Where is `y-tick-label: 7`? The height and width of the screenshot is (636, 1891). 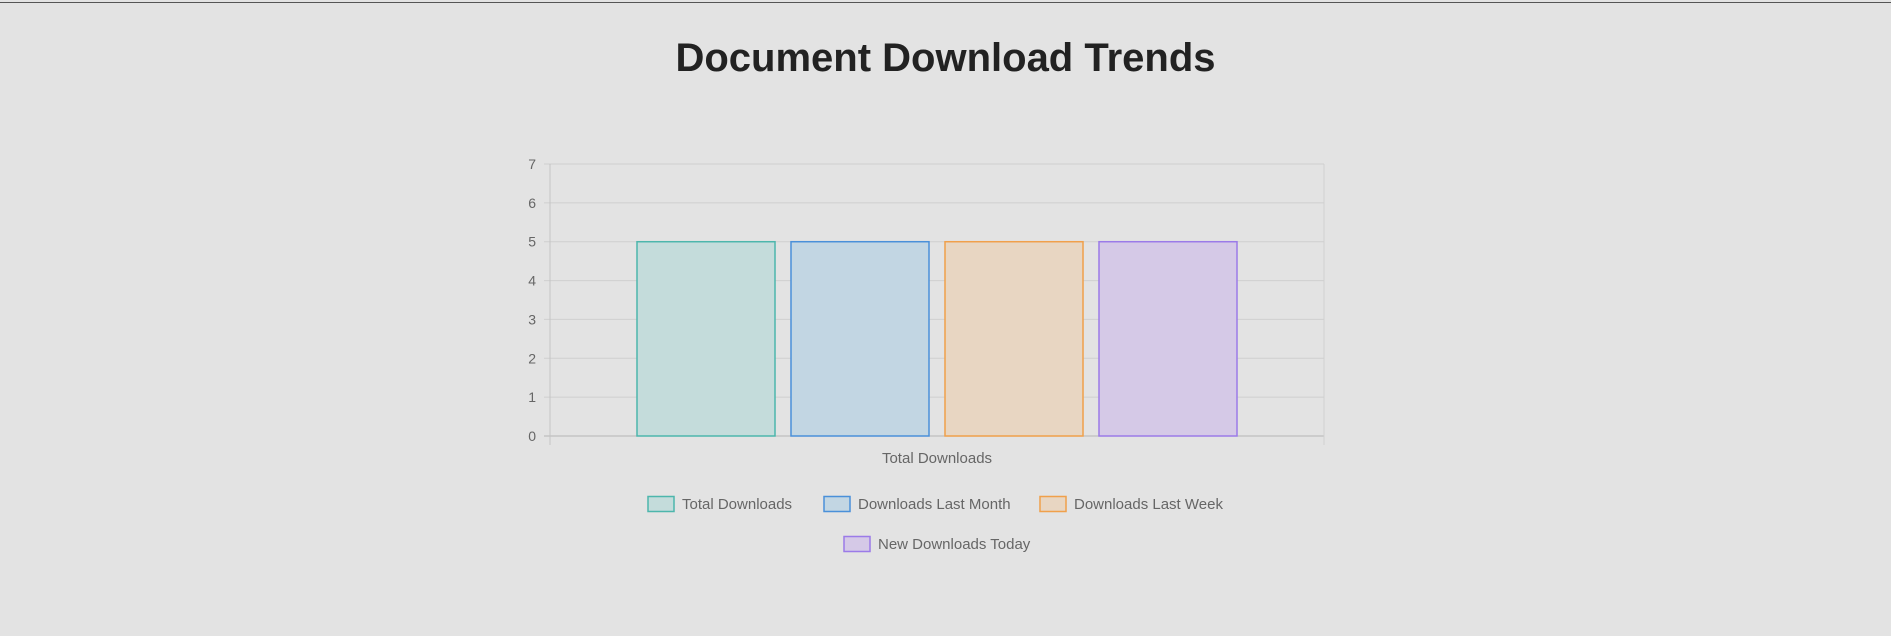 y-tick-label: 7 is located at coordinates (532, 164).